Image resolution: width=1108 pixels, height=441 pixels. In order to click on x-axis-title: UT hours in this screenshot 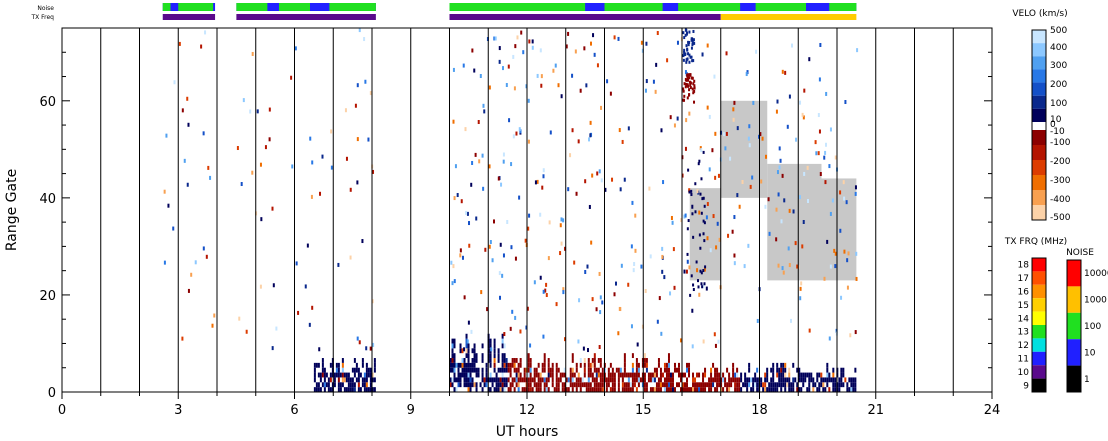, I will do `click(527, 432)`.